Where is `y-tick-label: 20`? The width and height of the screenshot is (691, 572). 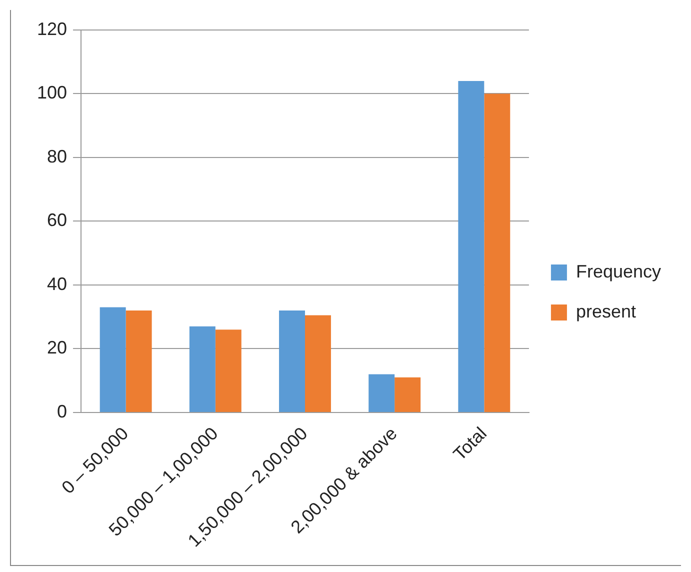
y-tick-label: 20 is located at coordinates (57, 348).